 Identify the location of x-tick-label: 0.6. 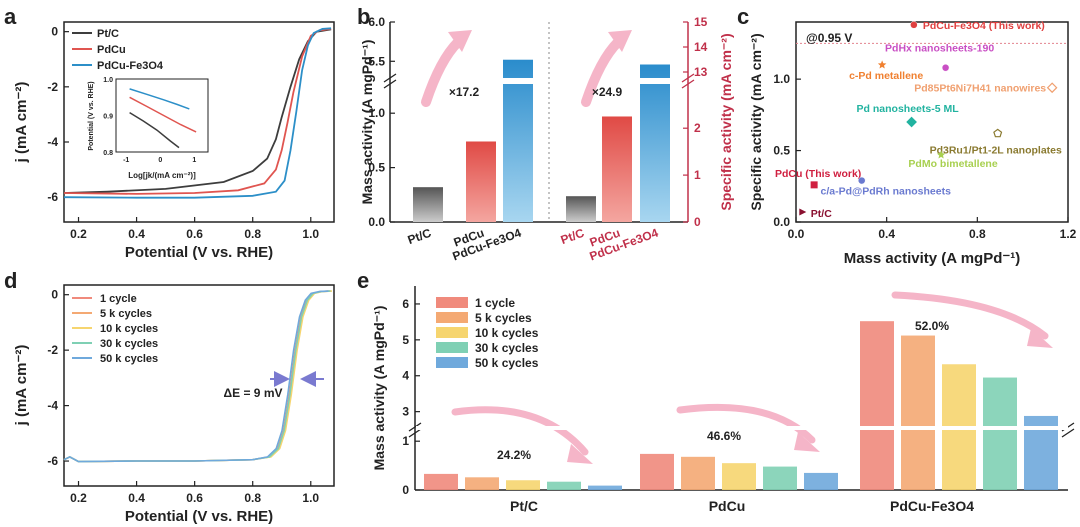
(194, 498).